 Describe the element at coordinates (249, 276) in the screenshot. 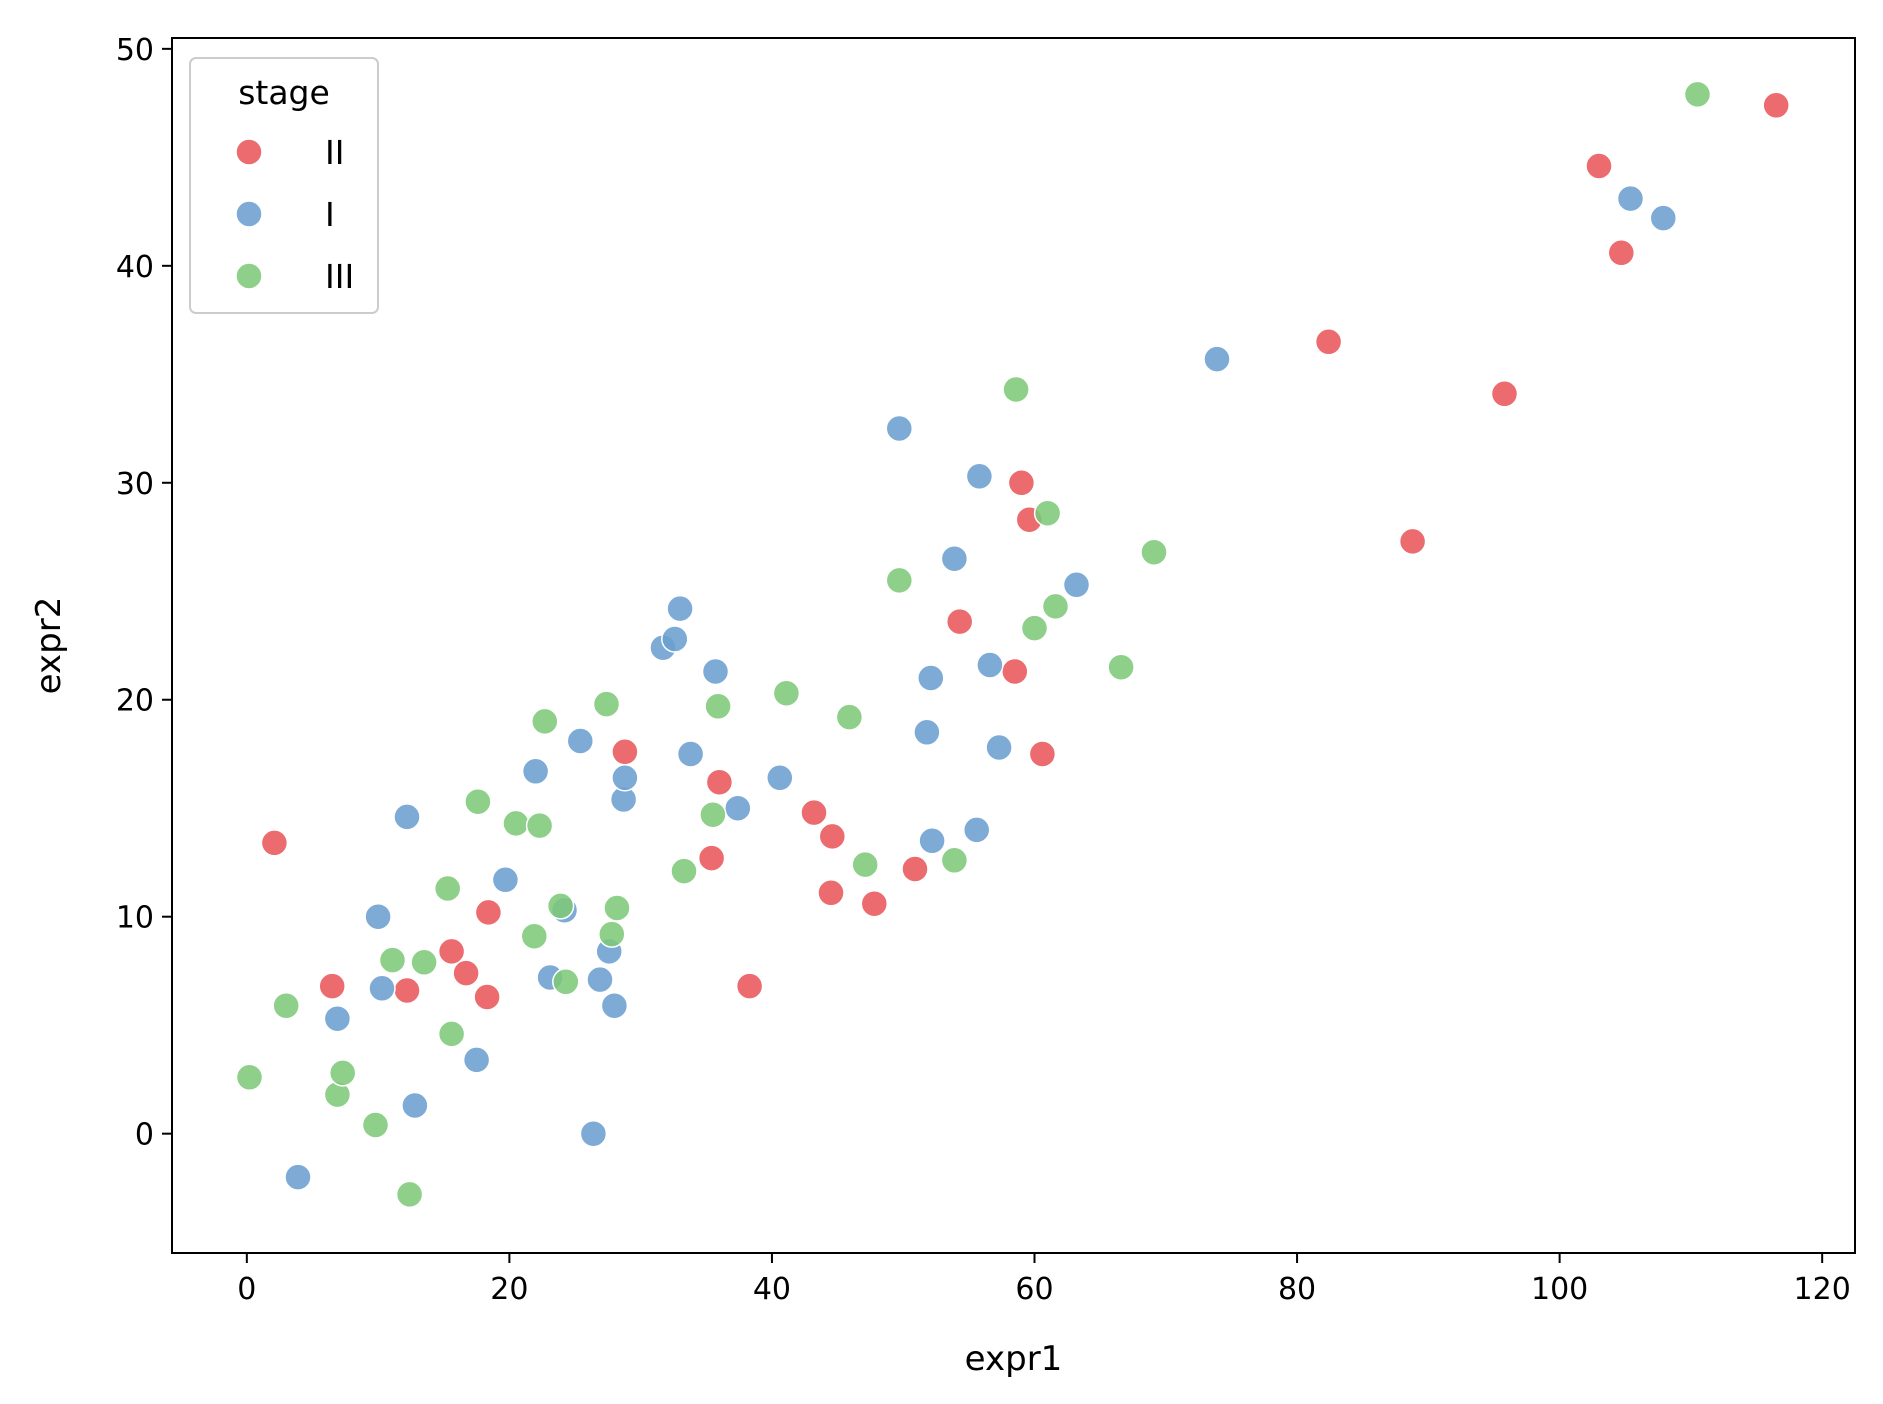

I see `legend-marker-iii` at that location.